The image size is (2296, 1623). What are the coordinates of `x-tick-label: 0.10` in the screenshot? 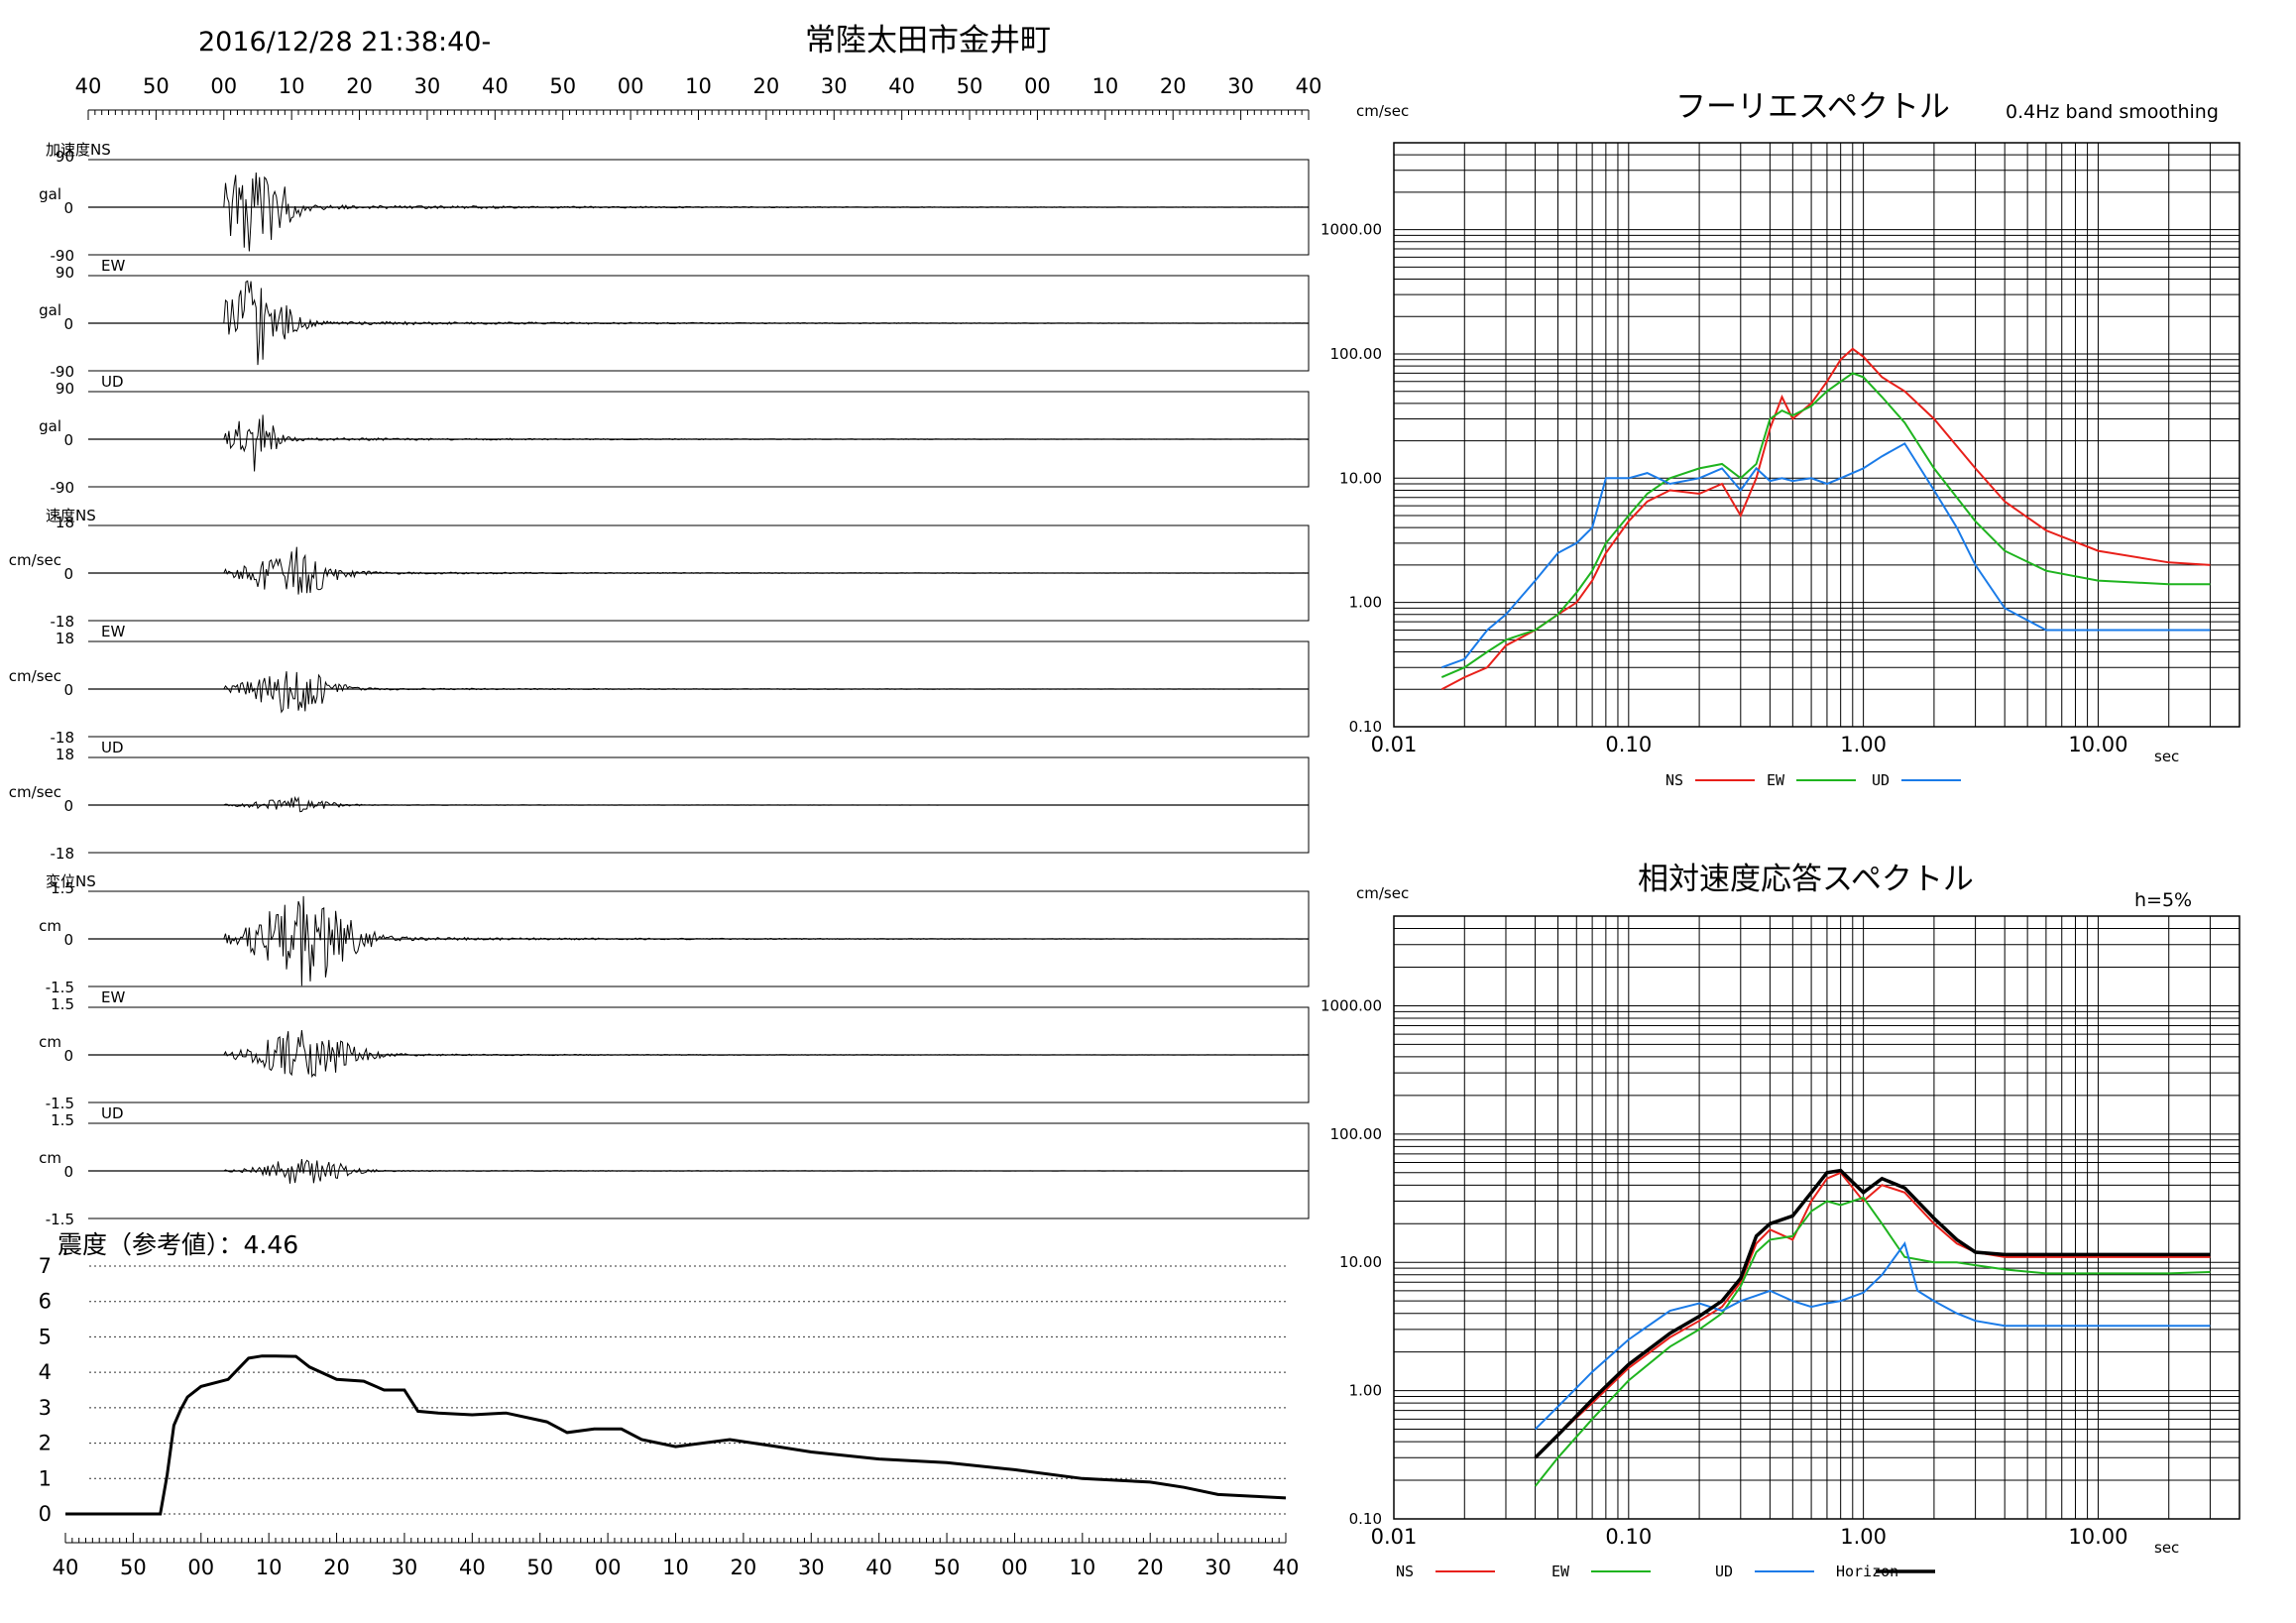 It's located at (1629, 1537).